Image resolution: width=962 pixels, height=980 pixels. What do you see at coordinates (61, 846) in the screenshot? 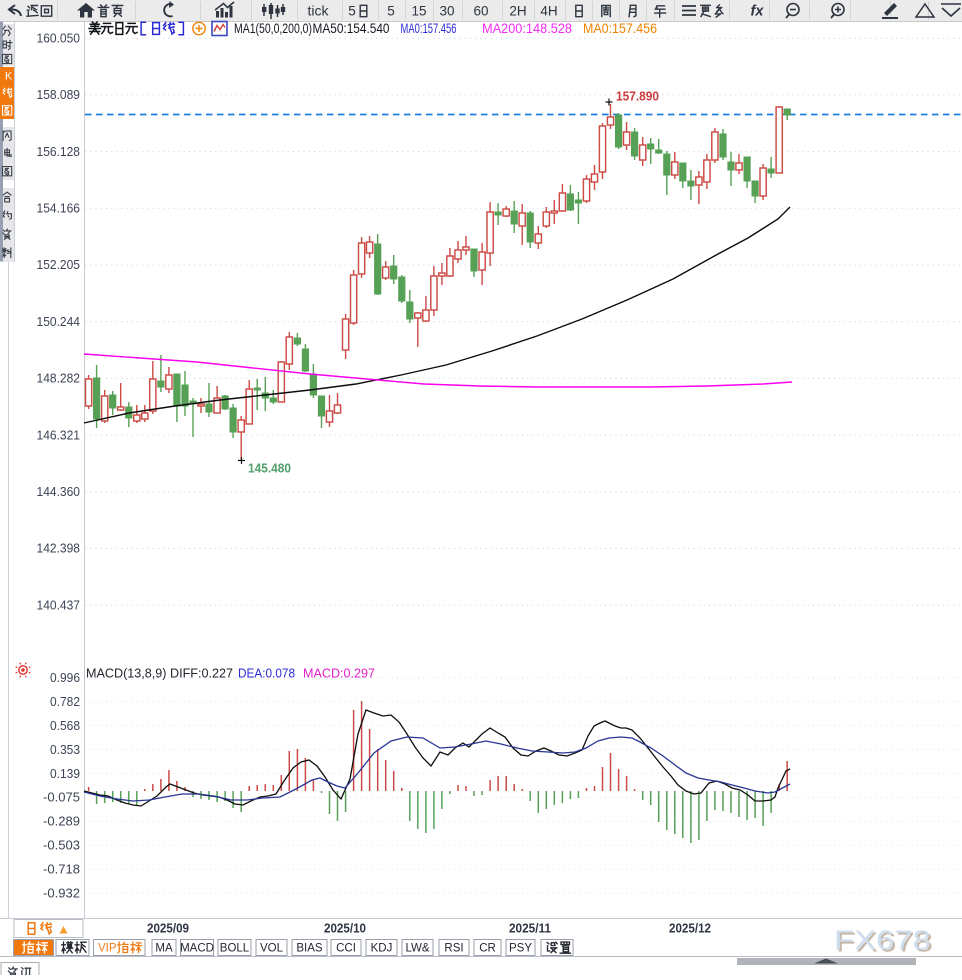
I see `svg-text: -0.503` at bounding box center [61, 846].